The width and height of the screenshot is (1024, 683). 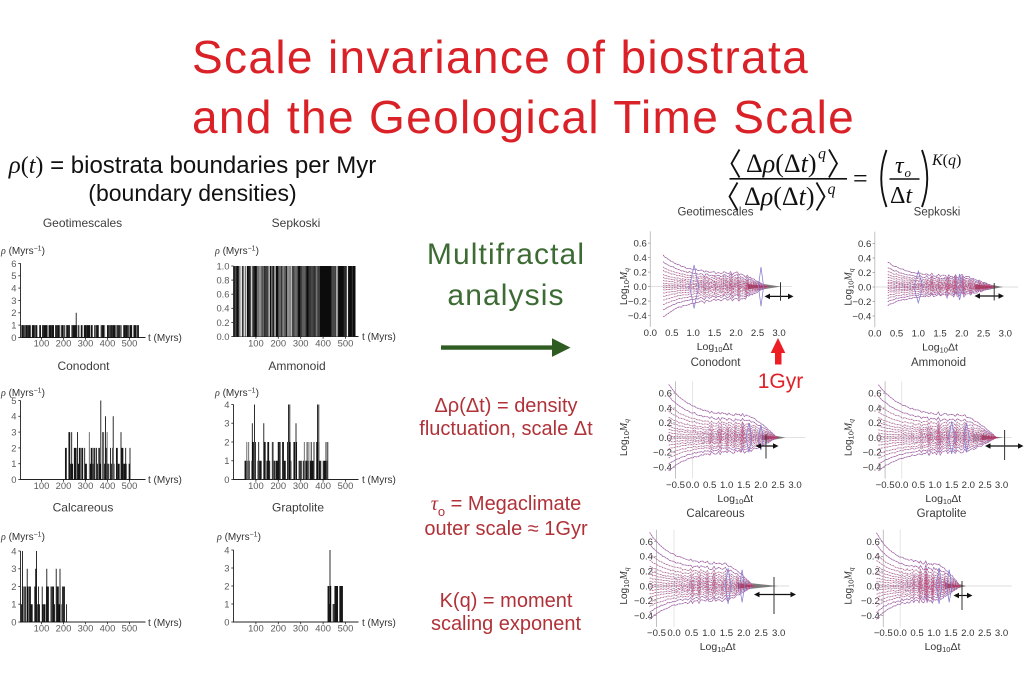 I want to click on svg-text: K(q), so click(x=946, y=160).